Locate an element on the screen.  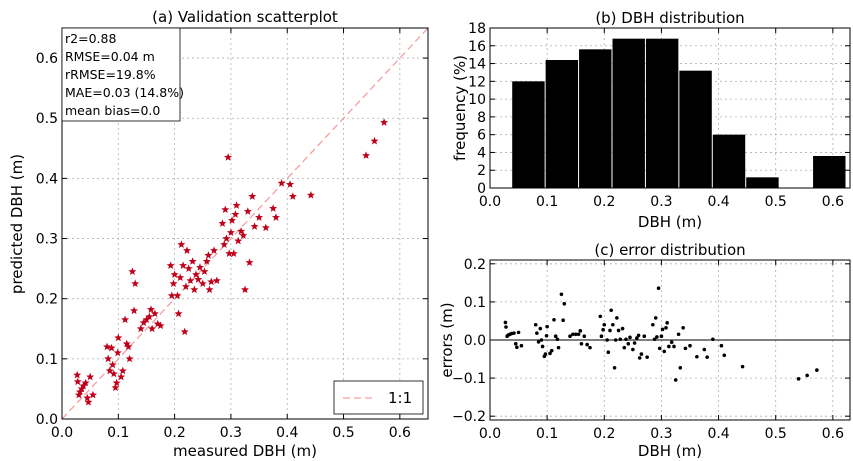
panel-c-x-label: DBH (m) is located at coordinates (670, 451).